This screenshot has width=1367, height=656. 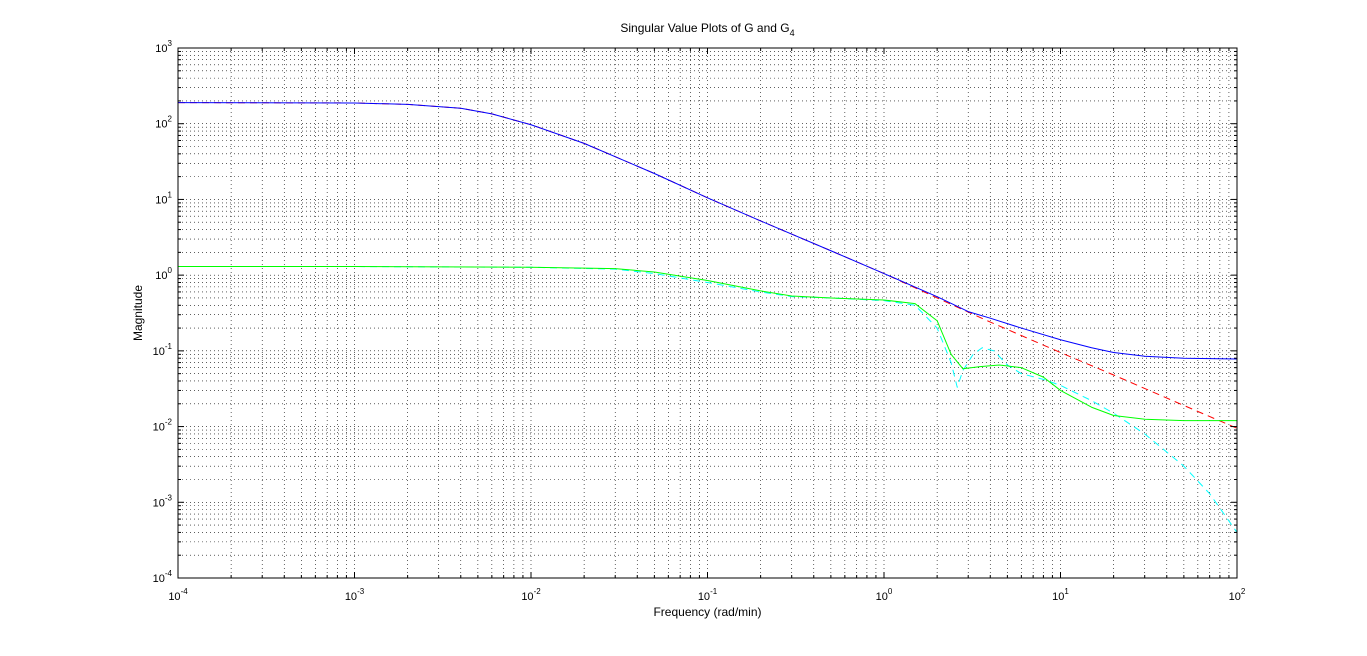 What do you see at coordinates (538, 591) in the screenshot?
I see `x-tick-label-exponent: -2` at bounding box center [538, 591].